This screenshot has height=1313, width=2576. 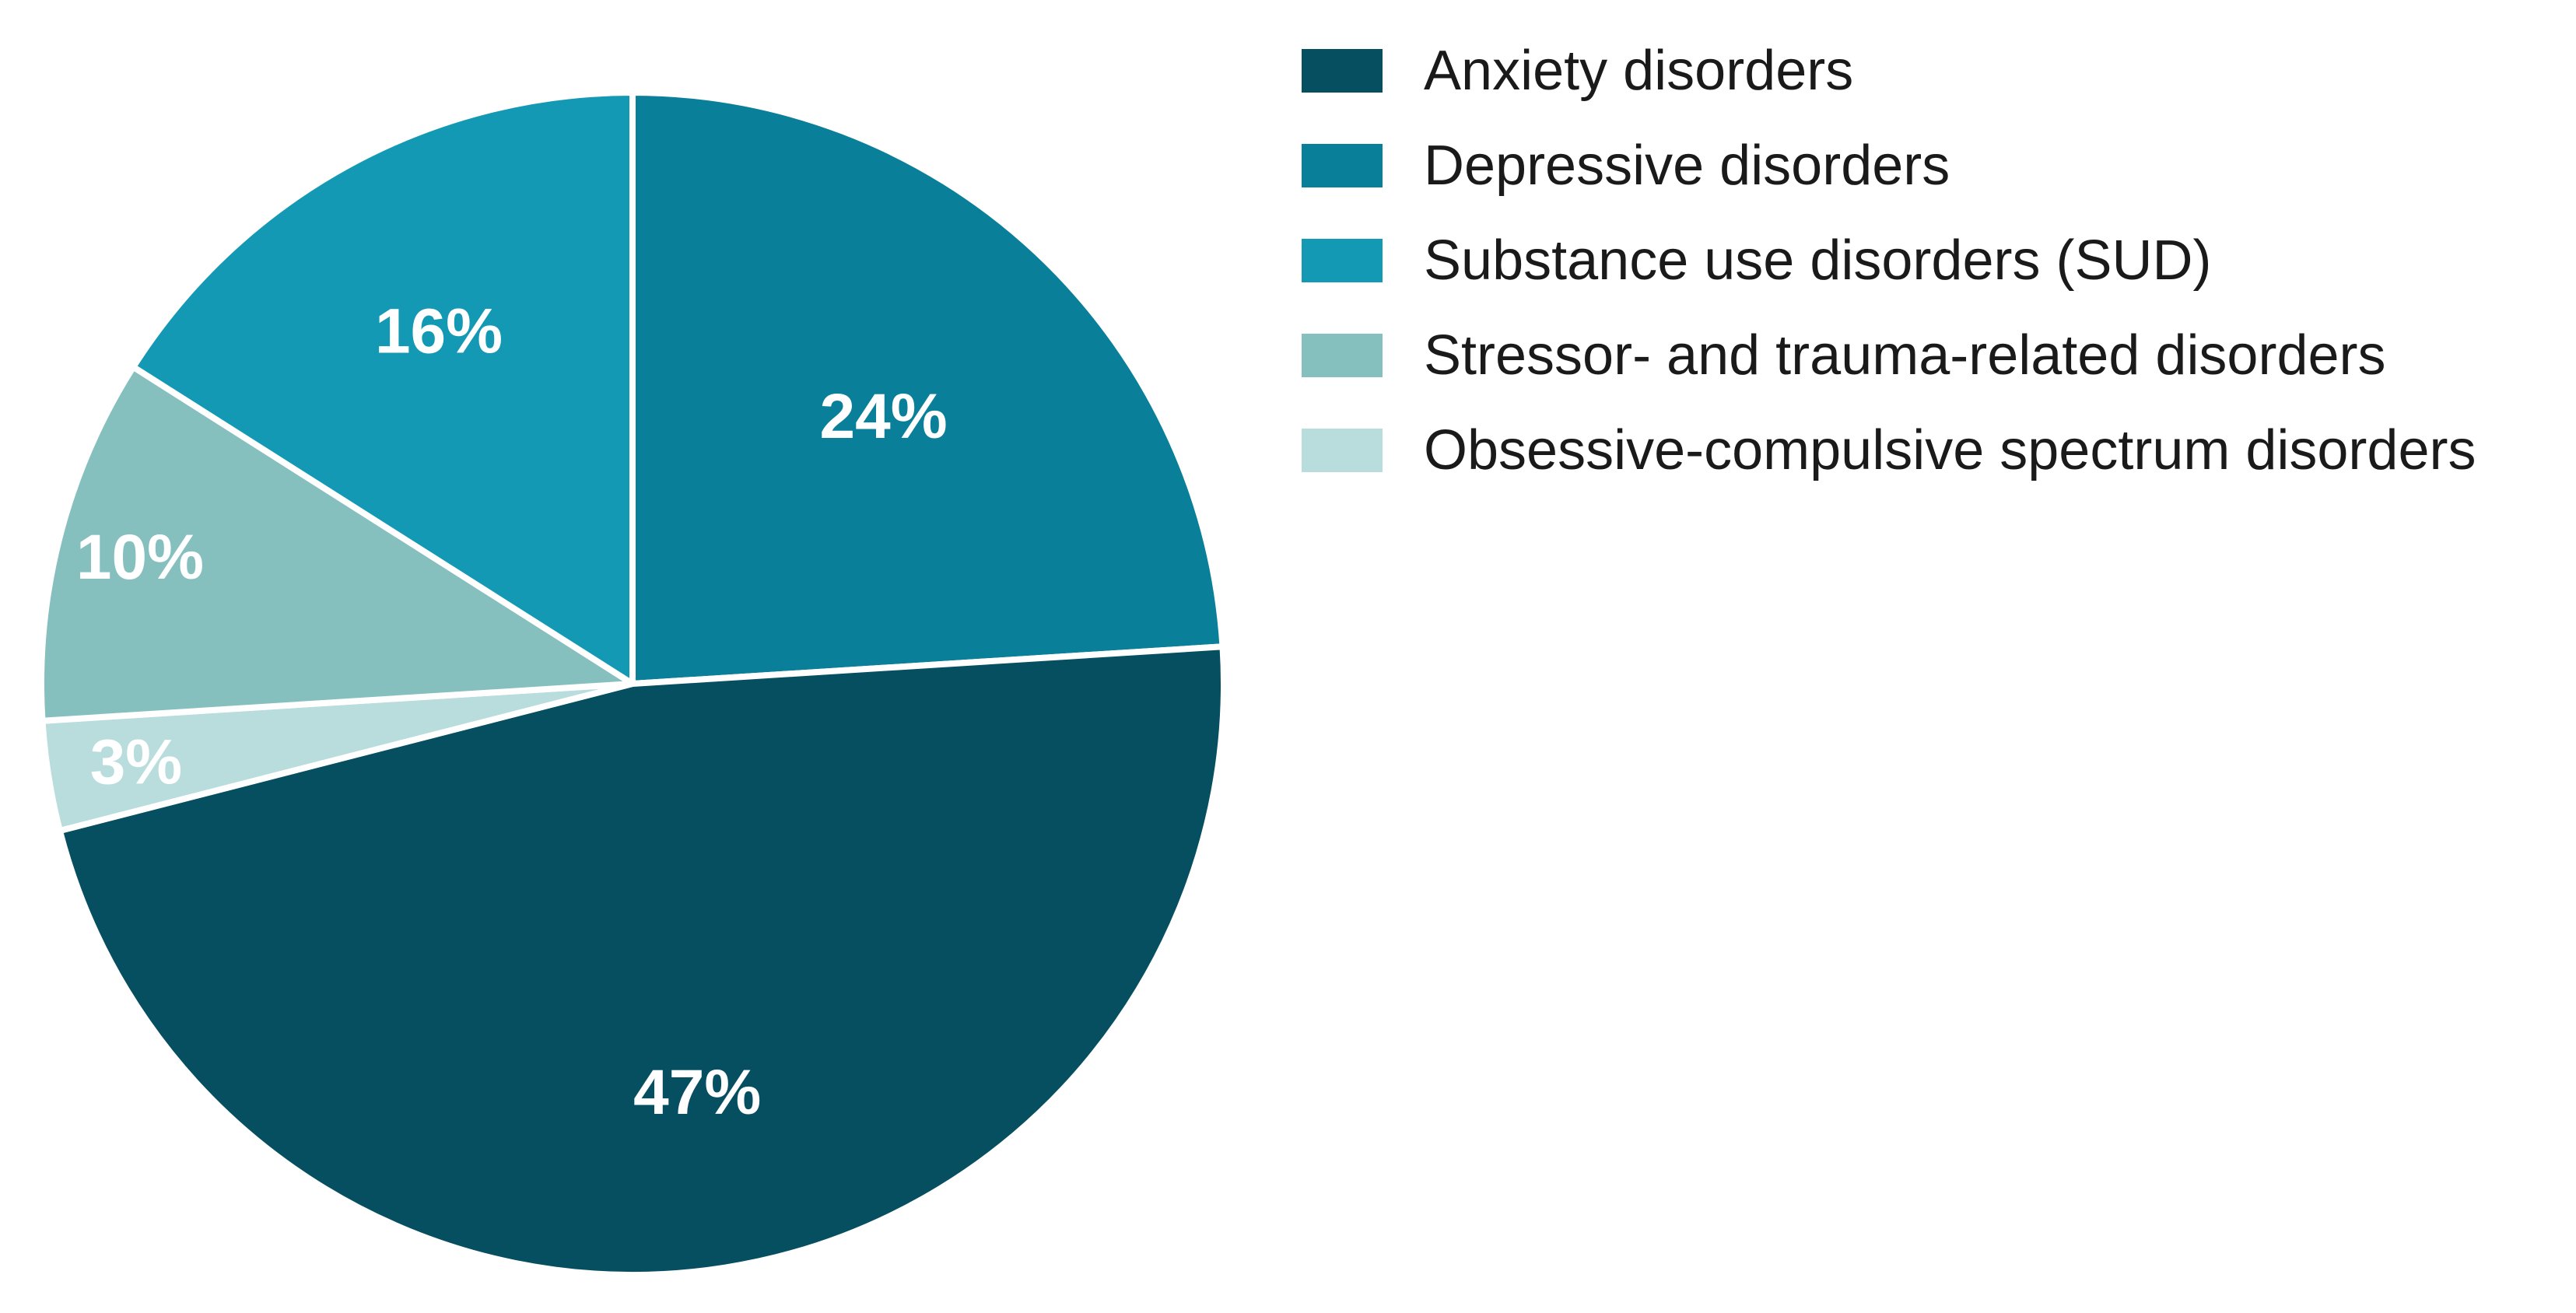 I want to click on legend-label: Stressor- and trauma-related disorders, so click(x=1905, y=356).